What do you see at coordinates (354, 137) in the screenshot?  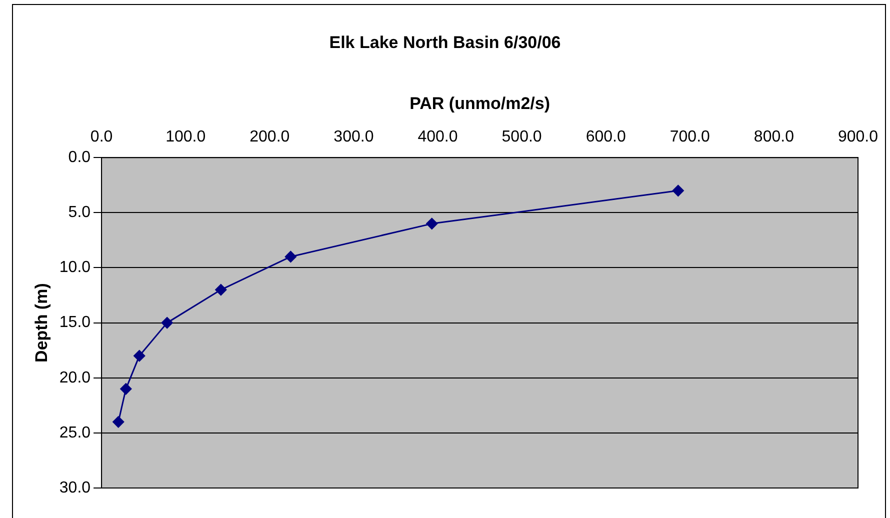 I see `x-tick-label: 300.0` at bounding box center [354, 137].